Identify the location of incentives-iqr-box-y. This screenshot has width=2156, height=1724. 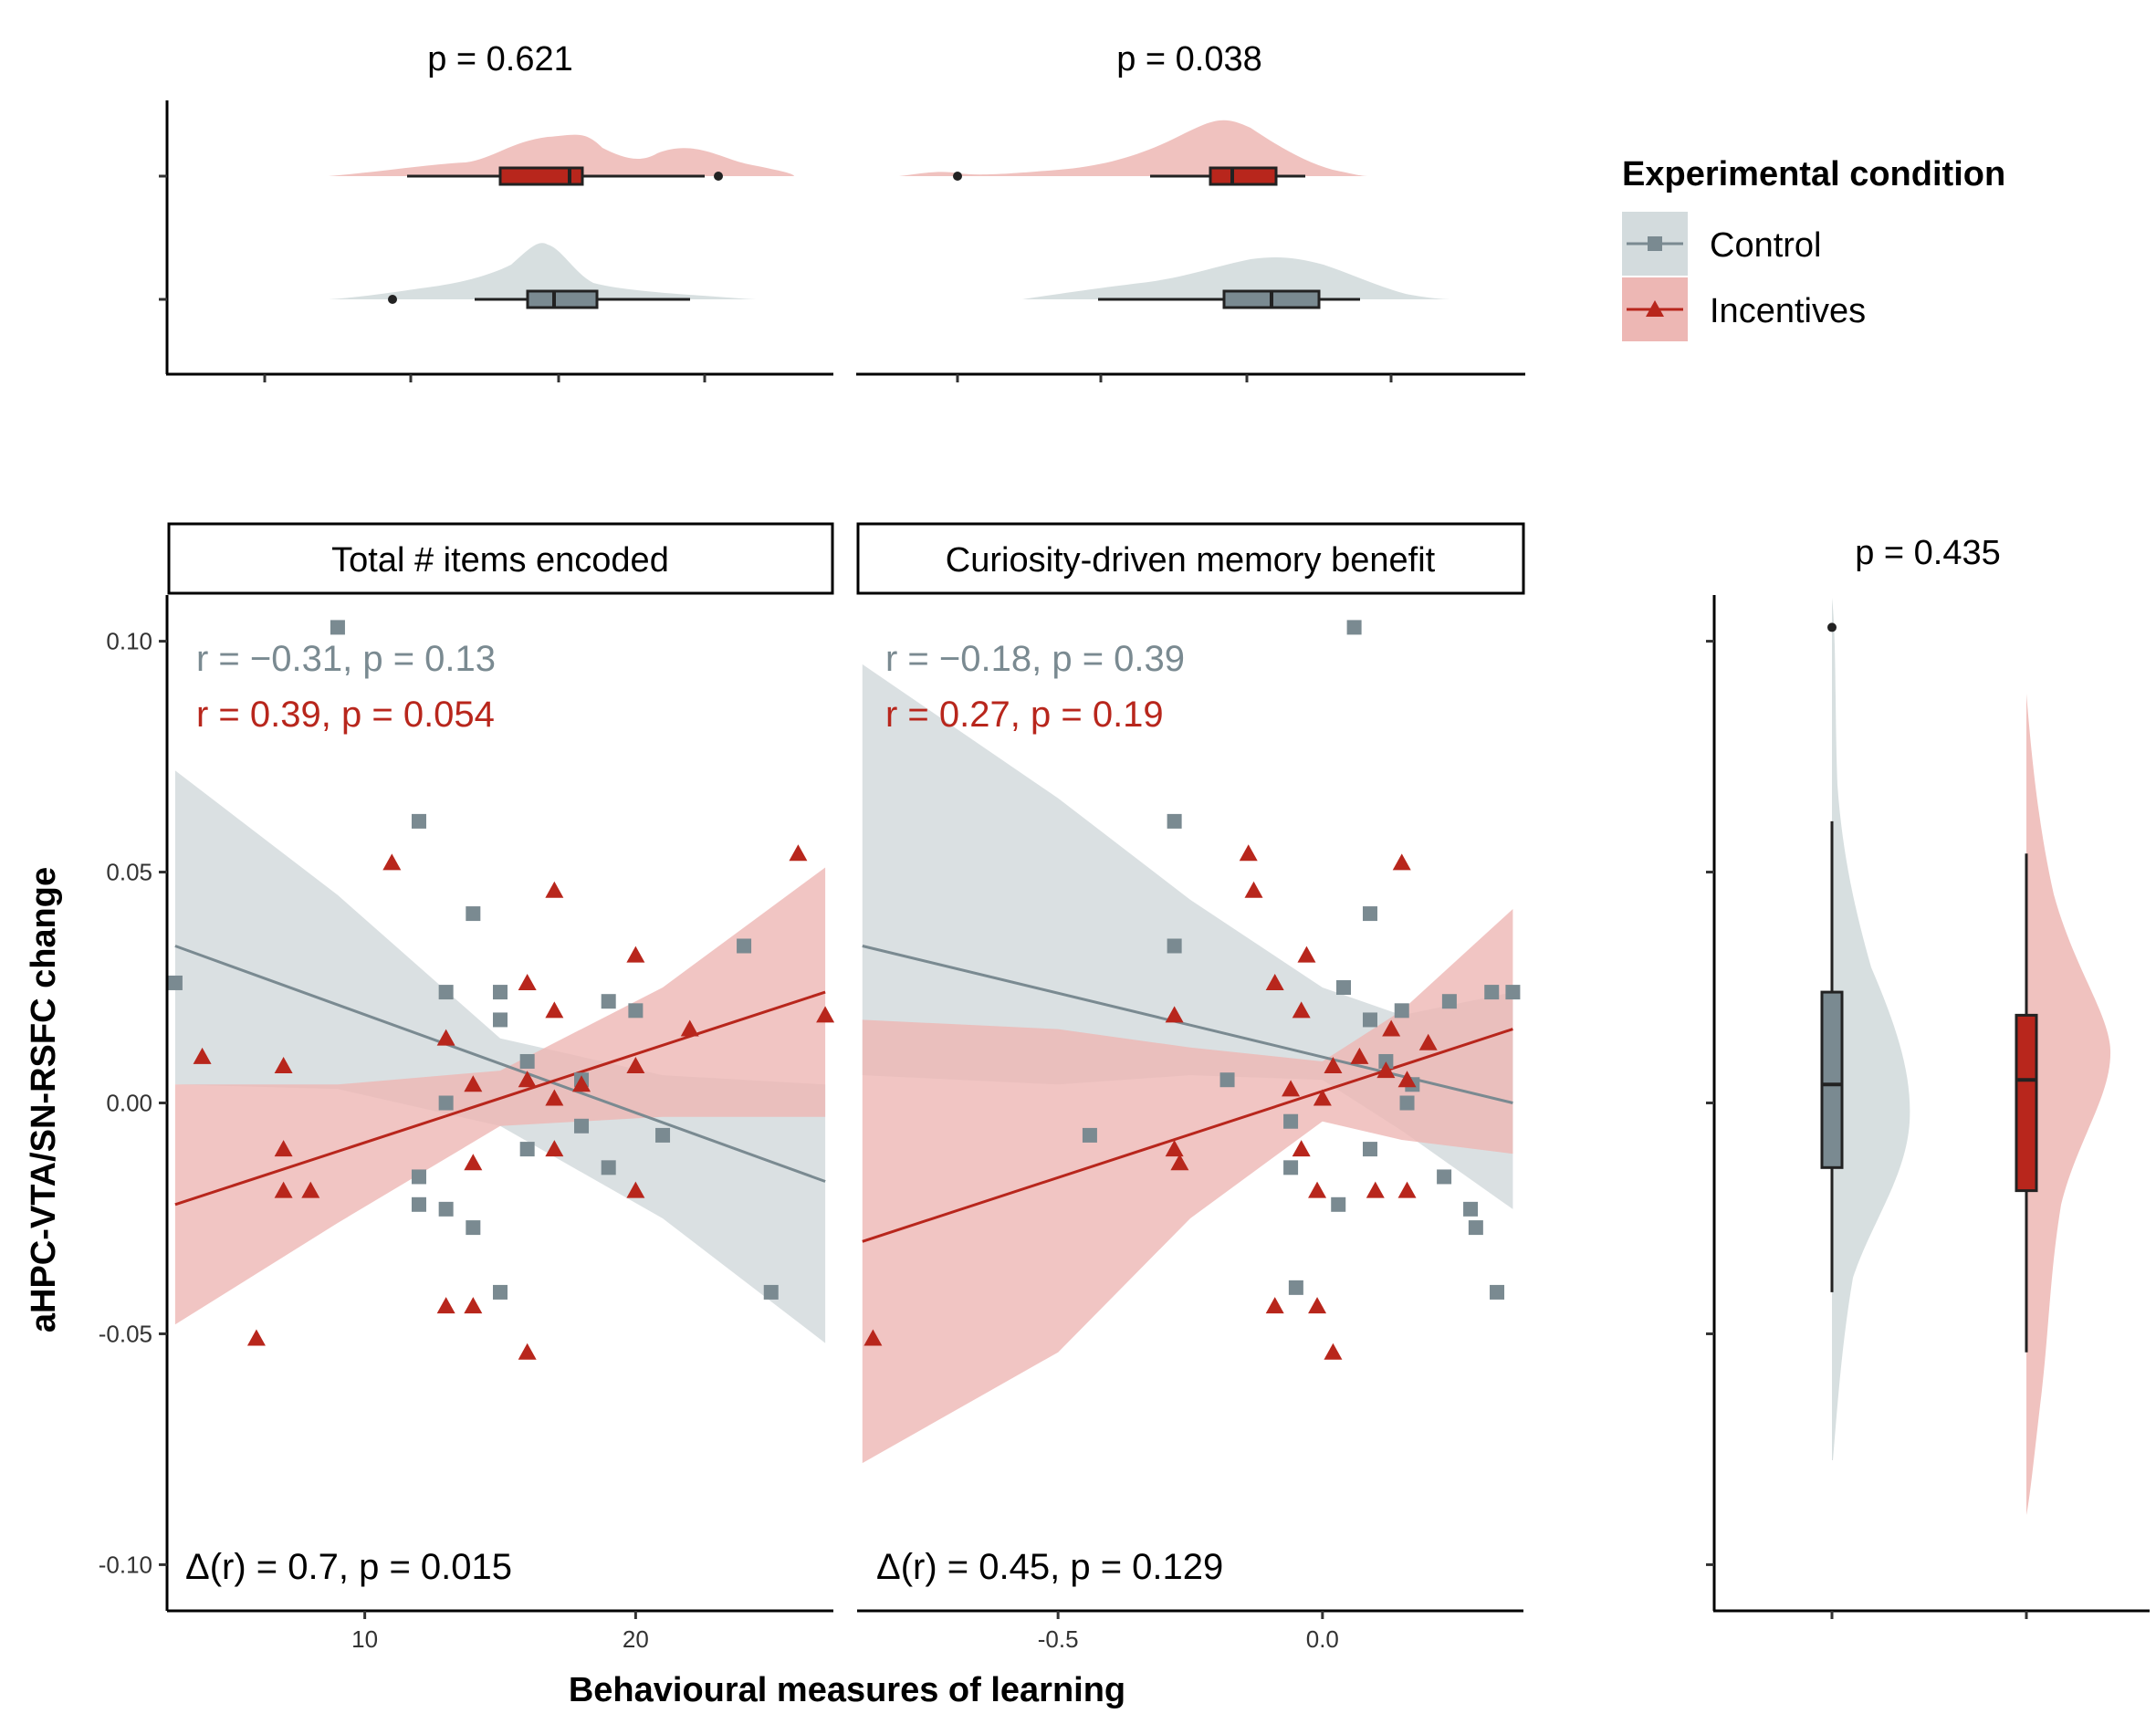
(2027, 1103).